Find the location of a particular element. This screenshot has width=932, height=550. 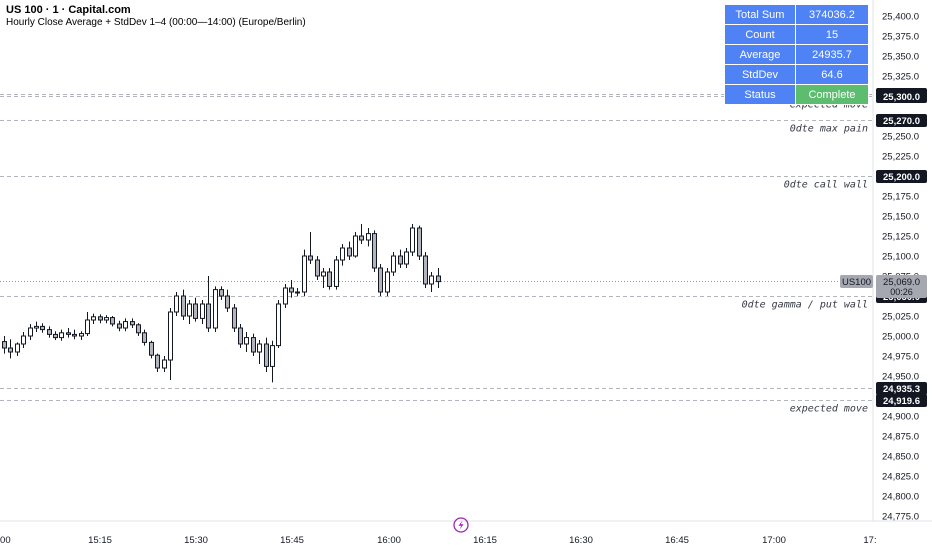

stats-row-status: Status Complete is located at coordinates (796, 94).